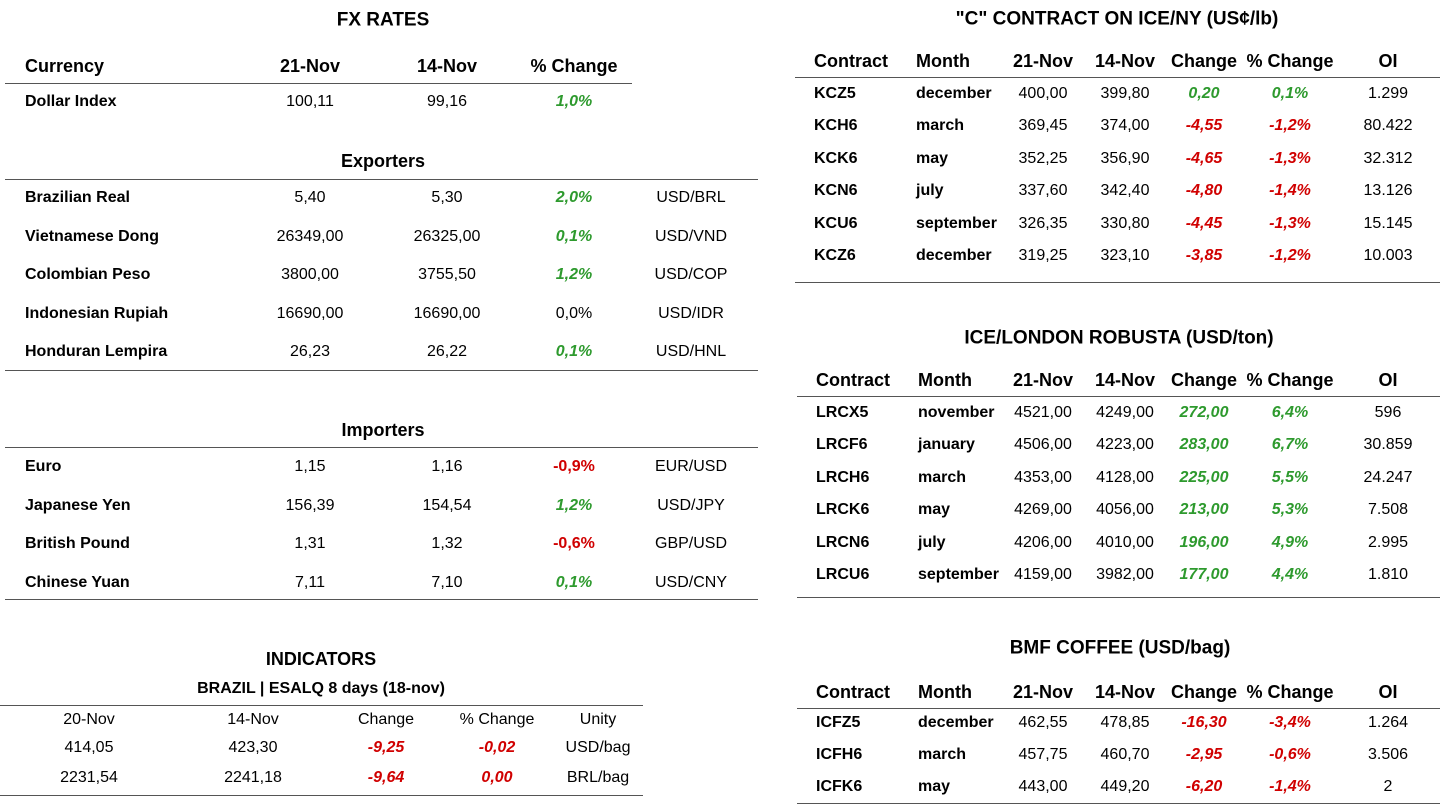 The image size is (1443, 806). Describe the element at coordinates (836, 126) in the screenshot. I see `table-cell: KCH6` at that location.